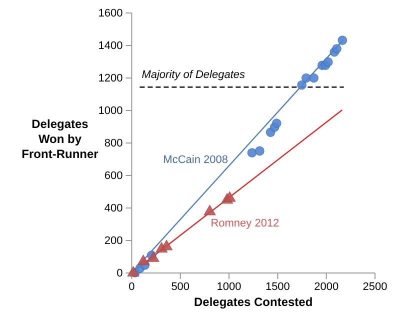  What do you see at coordinates (229, 286) in the screenshot?
I see `x-tick-label: 1000` at bounding box center [229, 286].